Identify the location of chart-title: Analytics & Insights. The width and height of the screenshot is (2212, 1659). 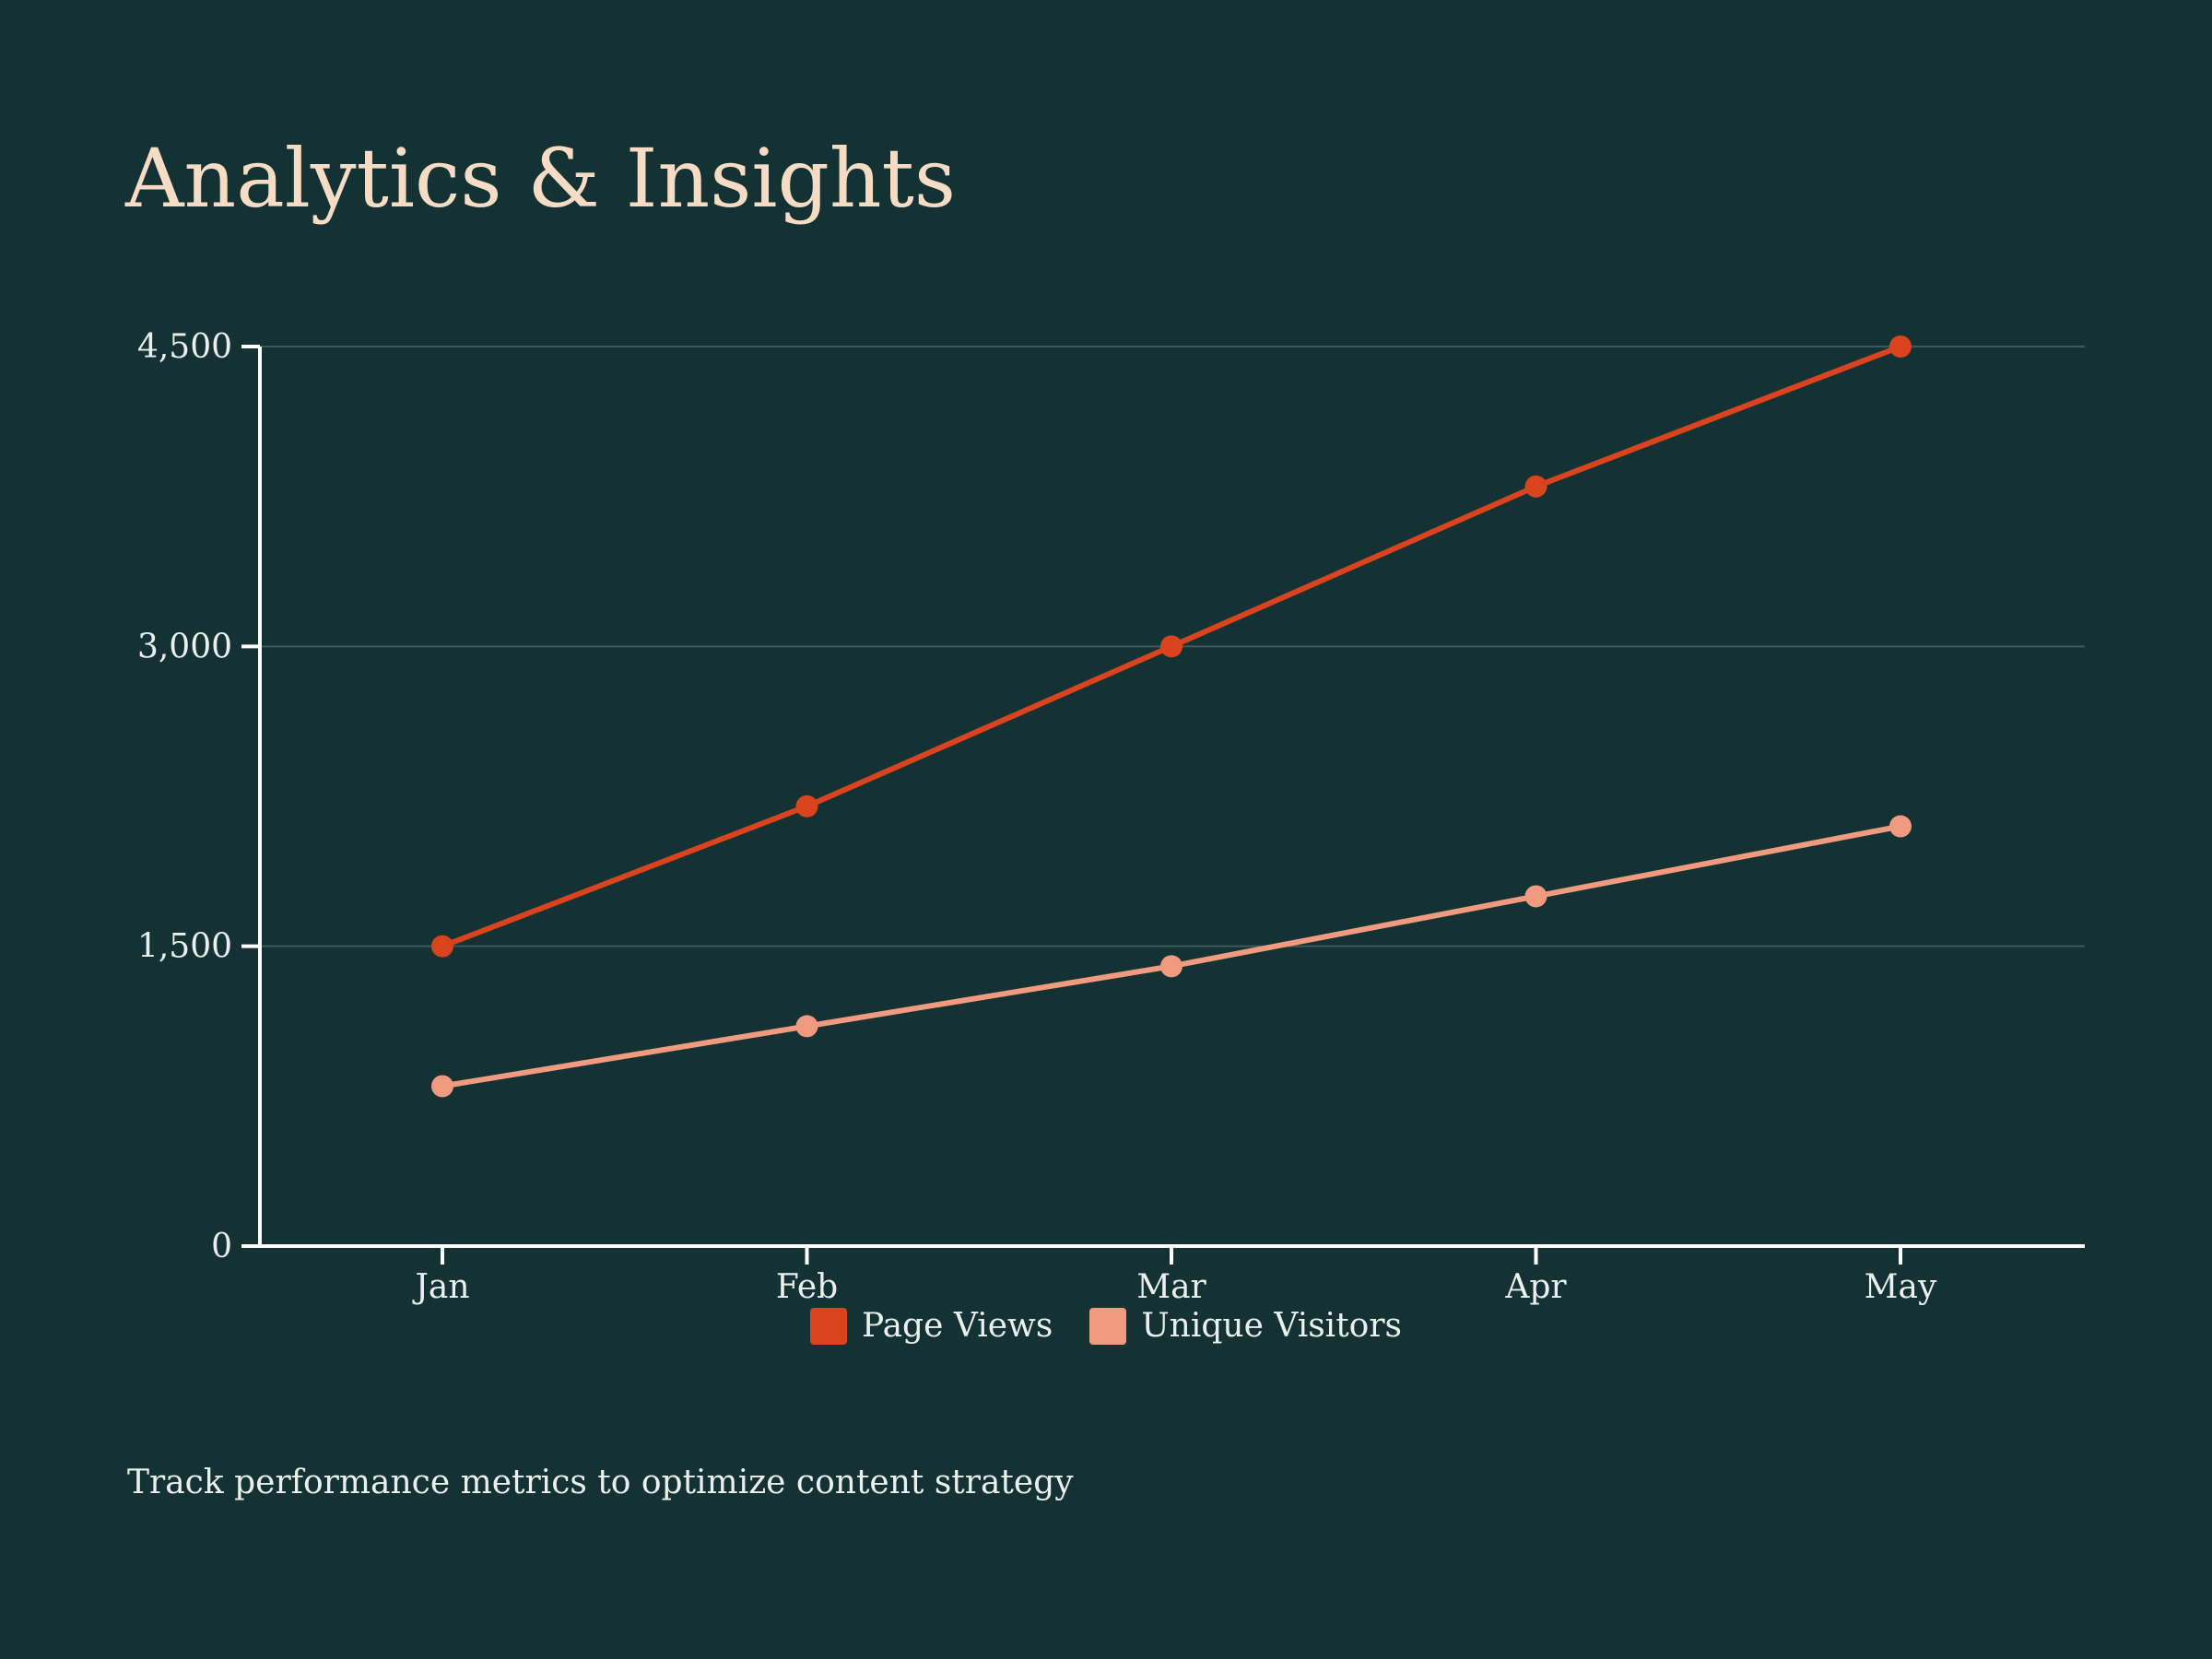
(541, 178).